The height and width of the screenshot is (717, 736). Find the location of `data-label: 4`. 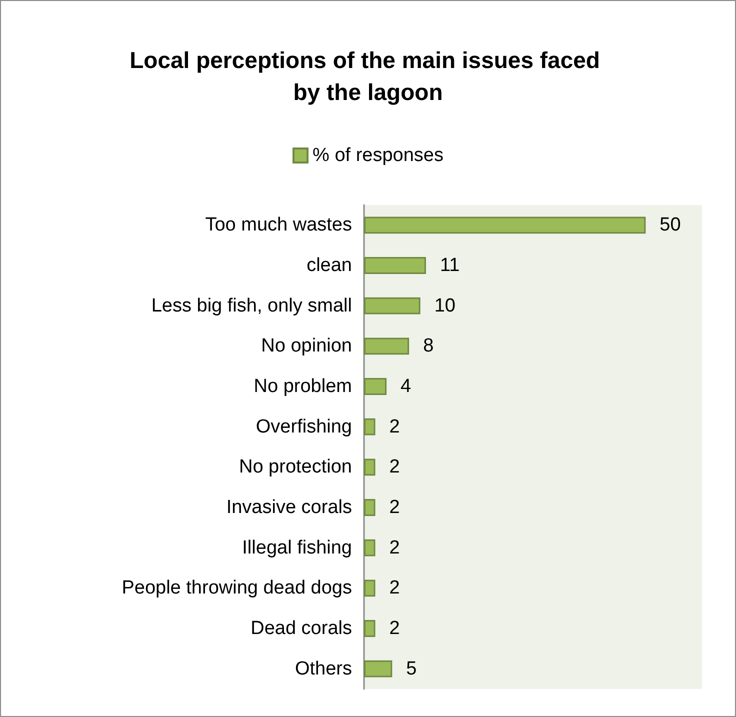

data-label: 4 is located at coordinates (406, 386).